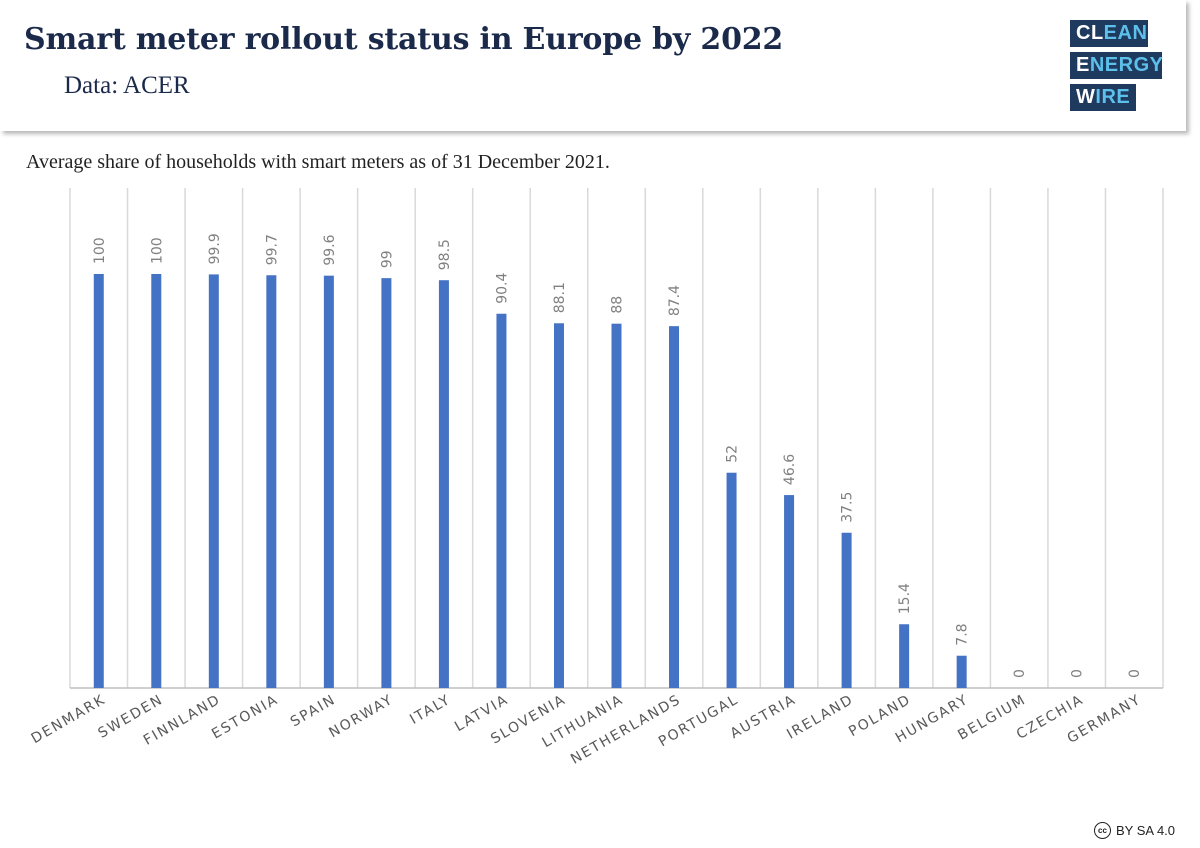 The image size is (1200, 848). Describe the element at coordinates (675, 300) in the screenshot. I see `value-label-netherlands: 87.4` at that location.